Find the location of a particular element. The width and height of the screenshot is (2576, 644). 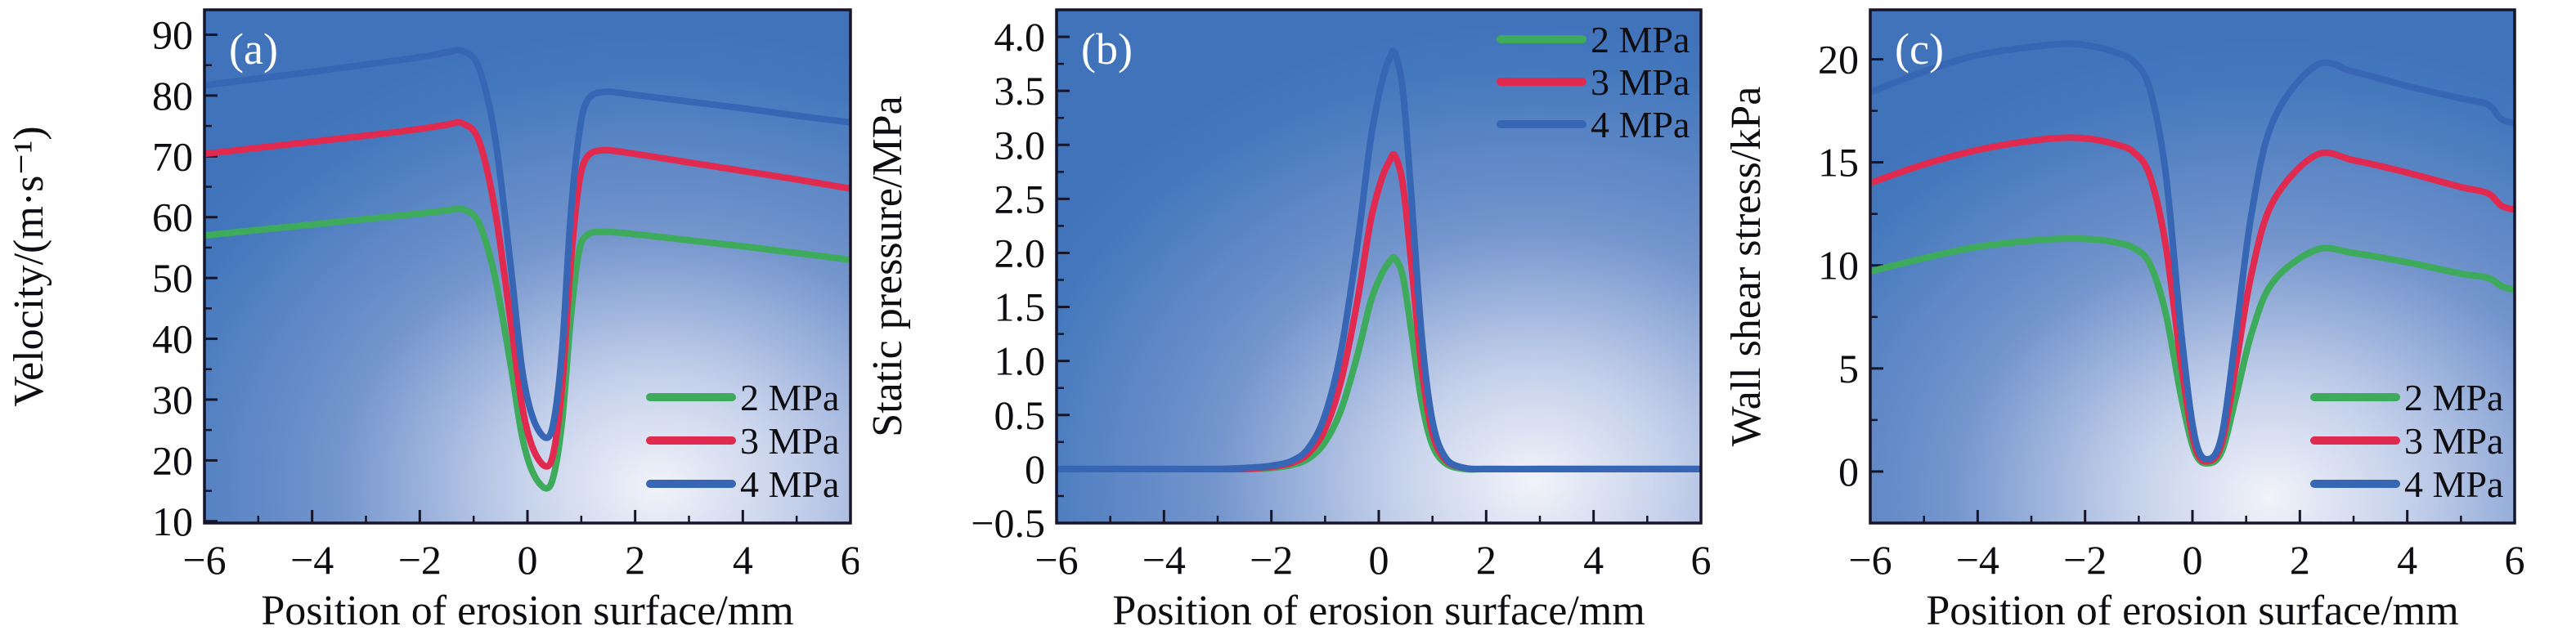

y-tick-label: 5 is located at coordinates (1849, 368).